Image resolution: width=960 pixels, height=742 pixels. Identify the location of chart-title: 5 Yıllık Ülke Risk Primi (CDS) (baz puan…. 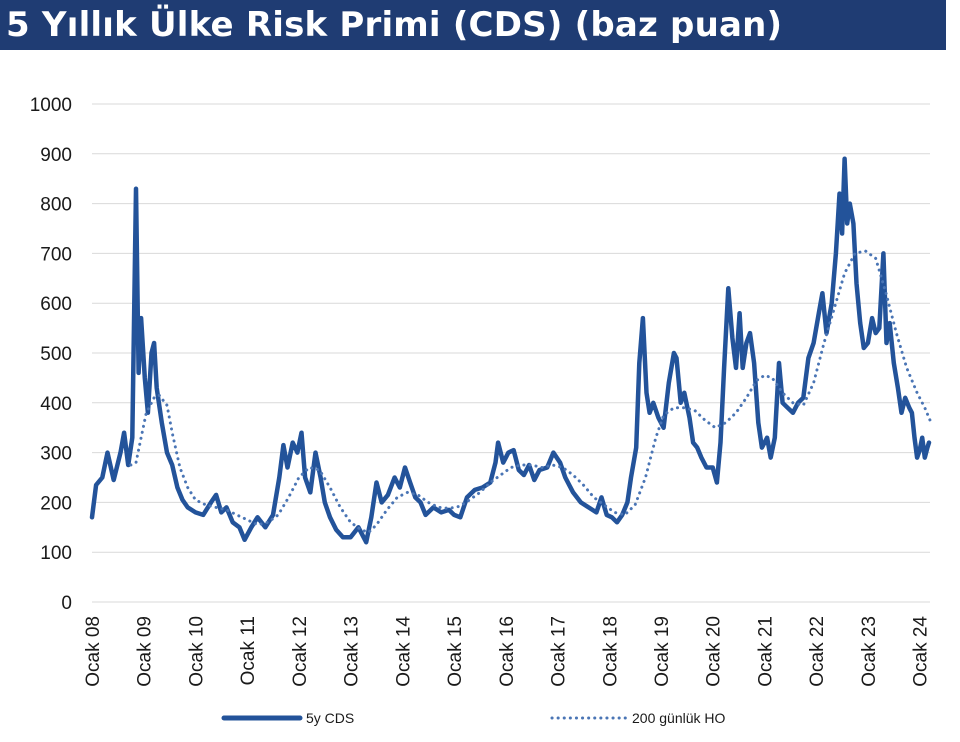
(394, 25).